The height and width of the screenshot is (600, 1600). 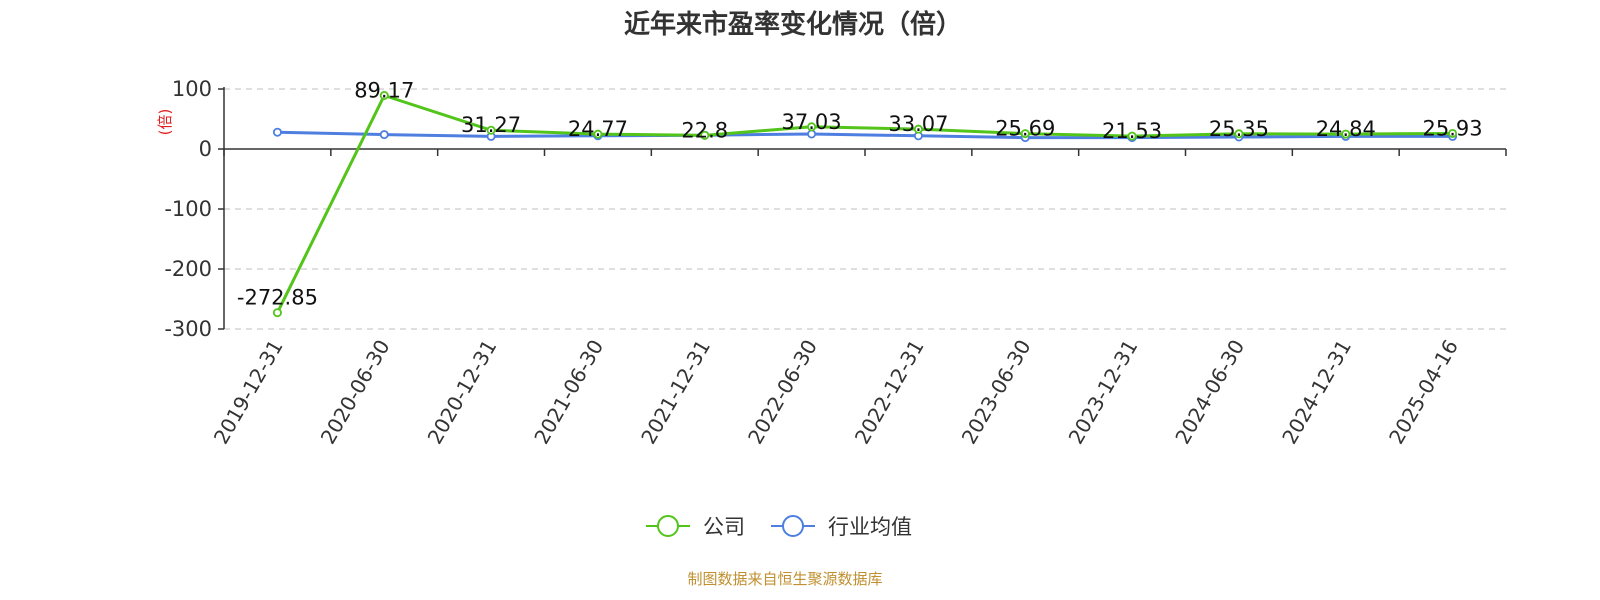 I want to click on data-label: 37.03, so click(x=812, y=122).